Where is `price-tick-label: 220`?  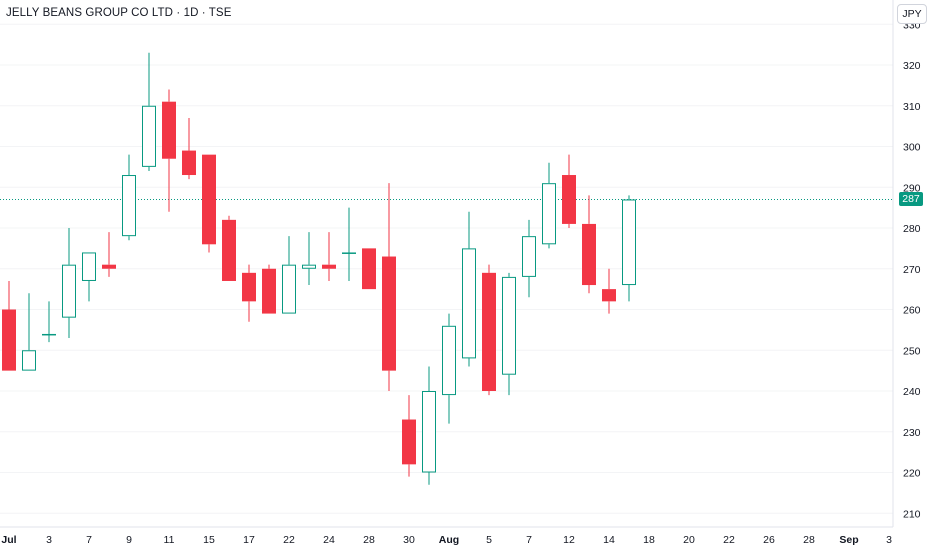
price-tick-label: 220 is located at coordinates (912, 474).